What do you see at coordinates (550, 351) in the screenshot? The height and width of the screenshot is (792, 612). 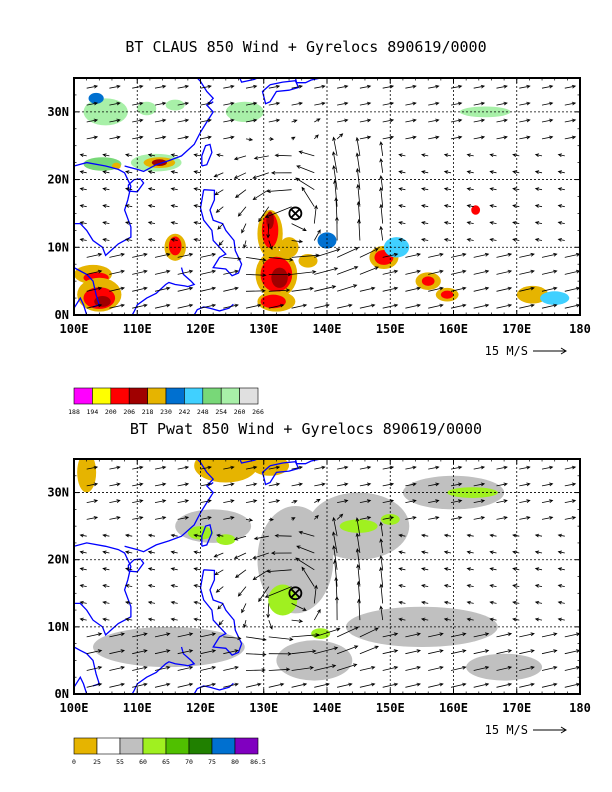 I see `reference-vector-arrow` at bounding box center [550, 351].